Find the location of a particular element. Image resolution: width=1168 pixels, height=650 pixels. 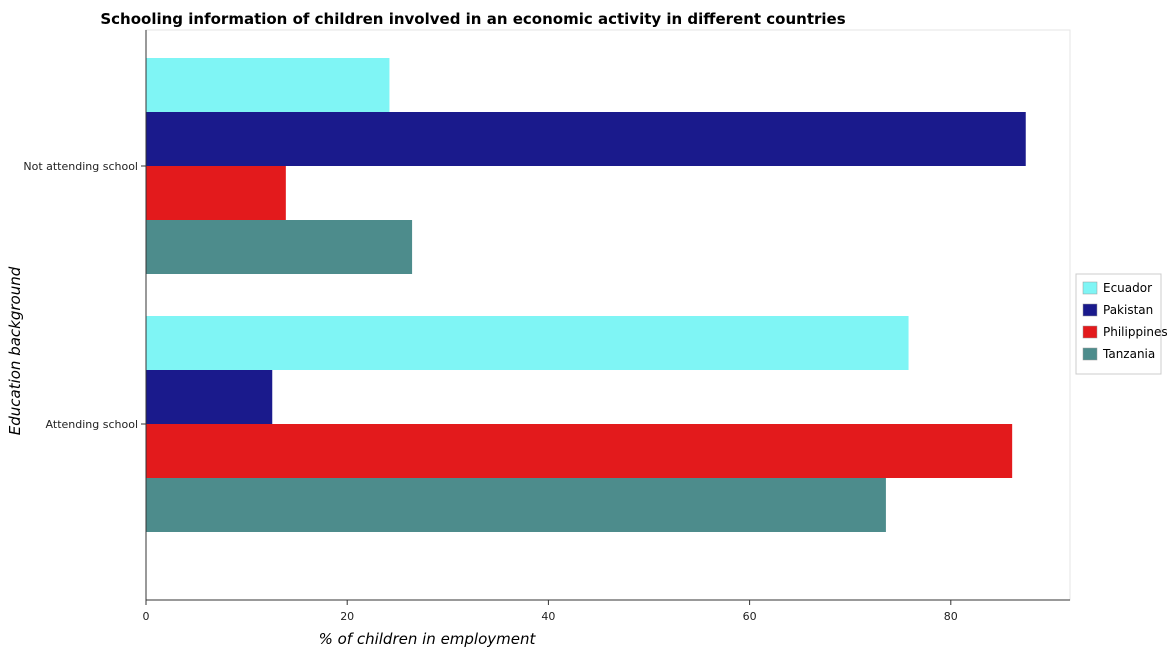

bar-ecuador-attending is located at coordinates (527, 343).